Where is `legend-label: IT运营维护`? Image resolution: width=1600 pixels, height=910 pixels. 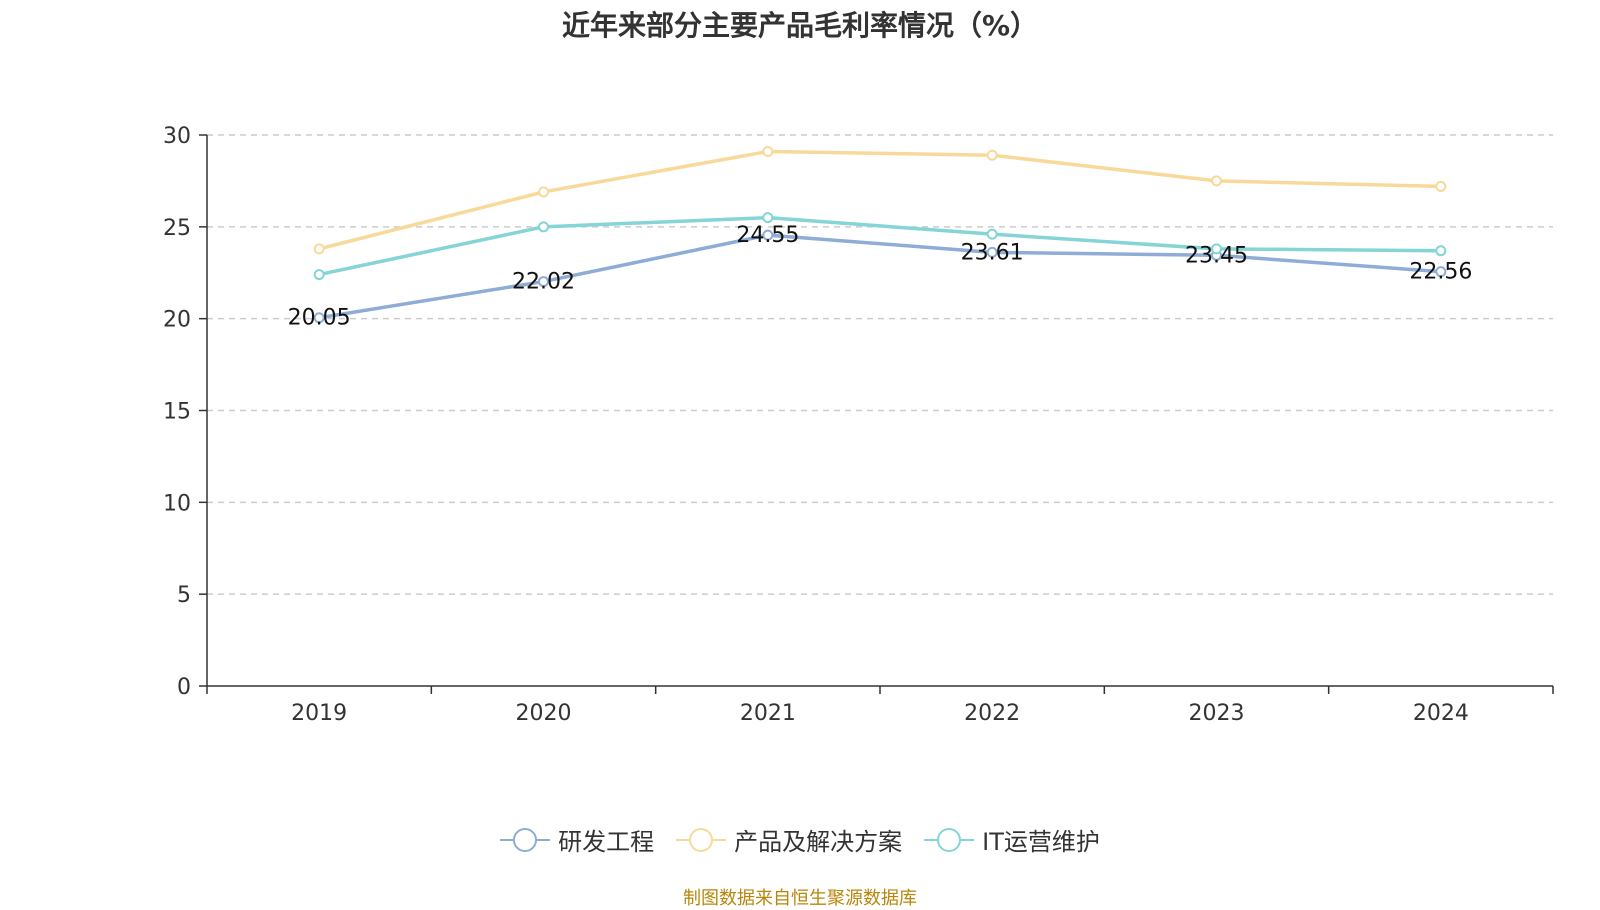
legend-label: IT运营维护 is located at coordinates (1041, 842).